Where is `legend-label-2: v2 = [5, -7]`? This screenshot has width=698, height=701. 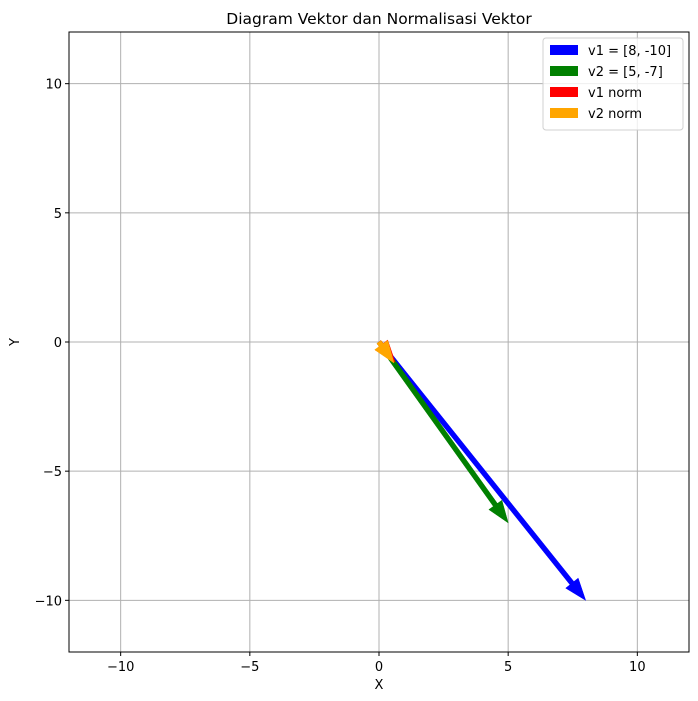 legend-label-2: v2 = [5, -7] is located at coordinates (625, 72).